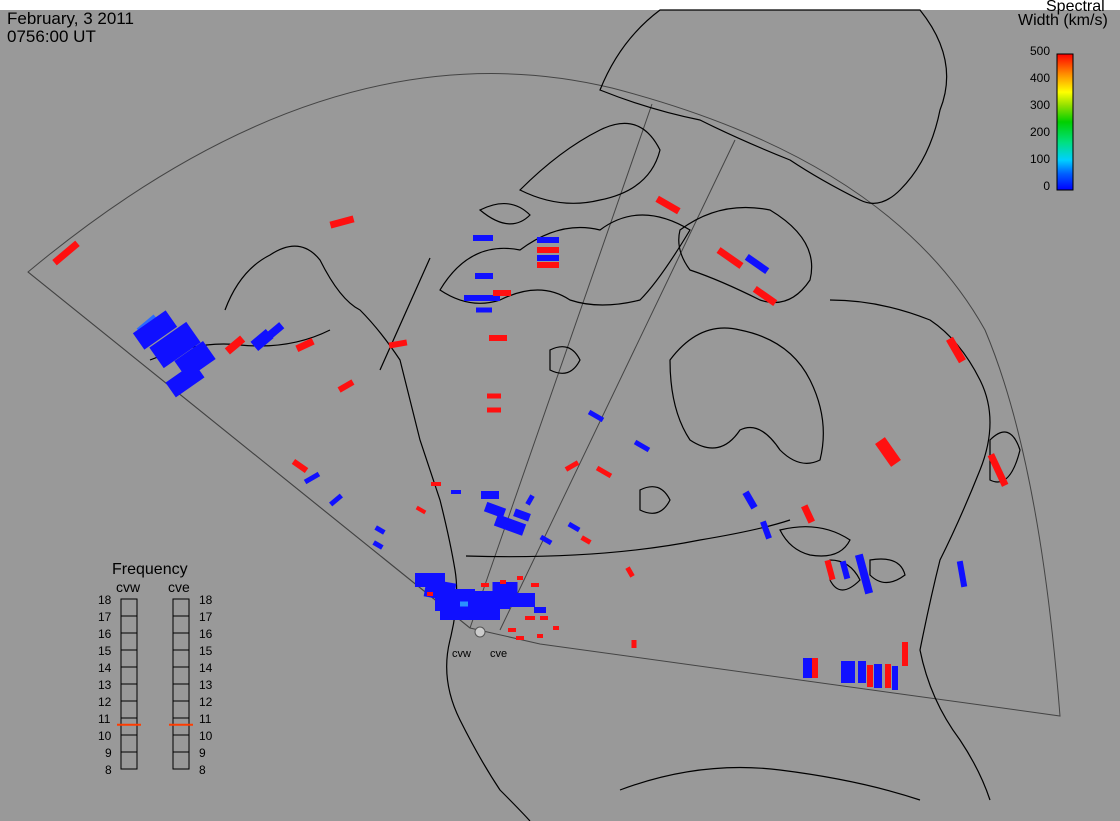 The width and height of the screenshot is (1120, 821). I want to click on colorbar-tick-400: 400, so click(1039, 78).